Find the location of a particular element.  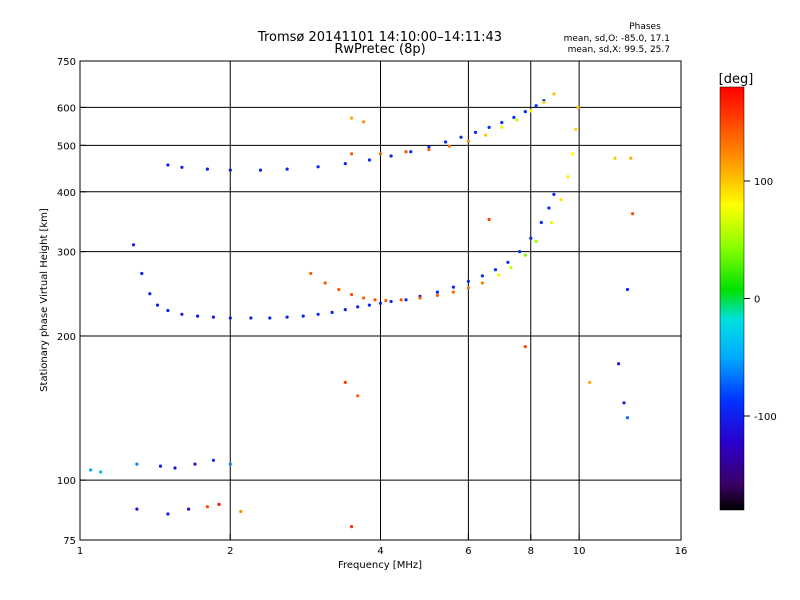

y-tick-label: 500 is located at coordinates (66, 146).